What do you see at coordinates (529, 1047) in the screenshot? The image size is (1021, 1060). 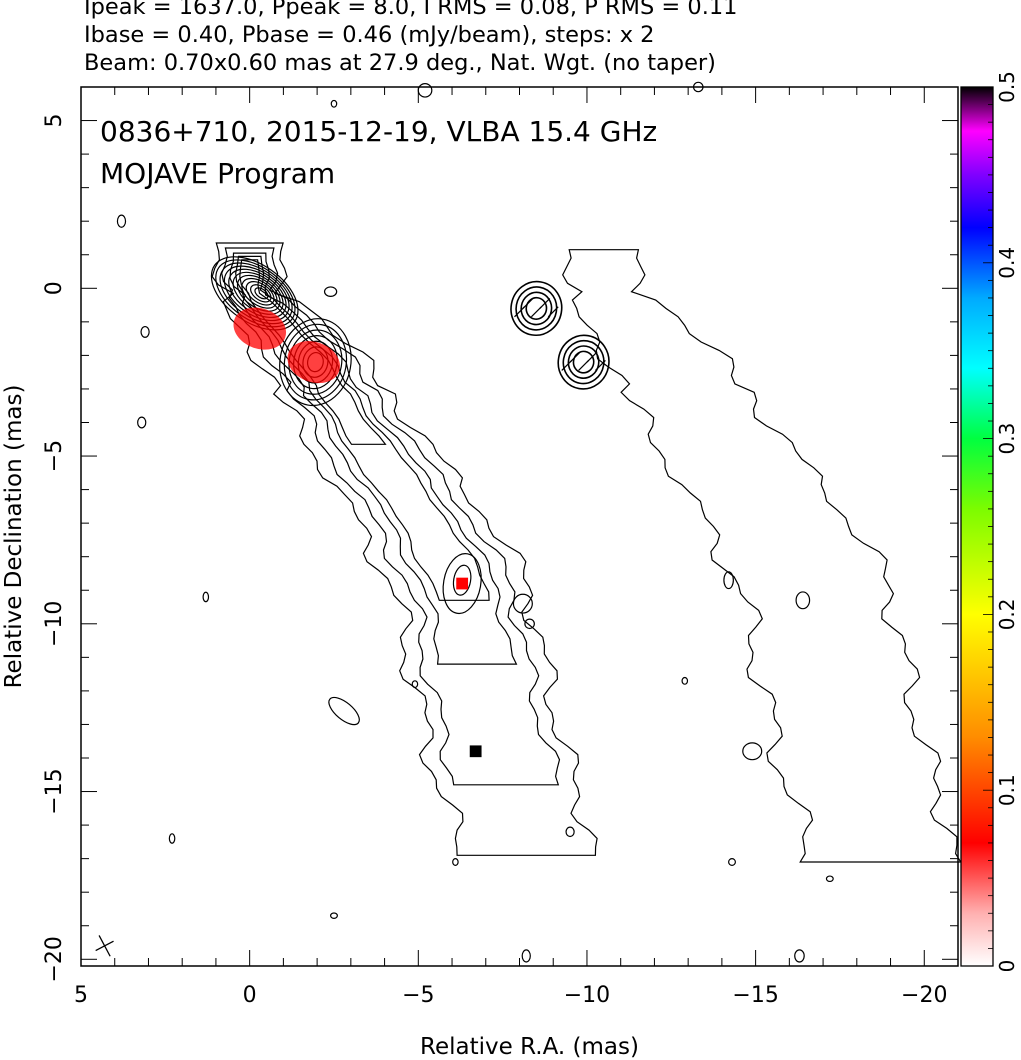 I see `x-axis-label: Relative R.A. (mas)` at bounding box center [529, 1047].